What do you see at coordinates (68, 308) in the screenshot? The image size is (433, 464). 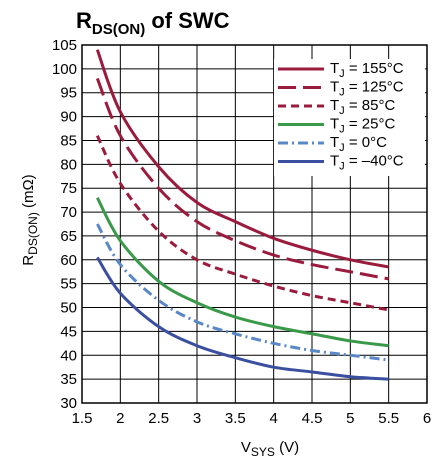 I see `y-tick-label: 50` at bounding box center [68, 308].